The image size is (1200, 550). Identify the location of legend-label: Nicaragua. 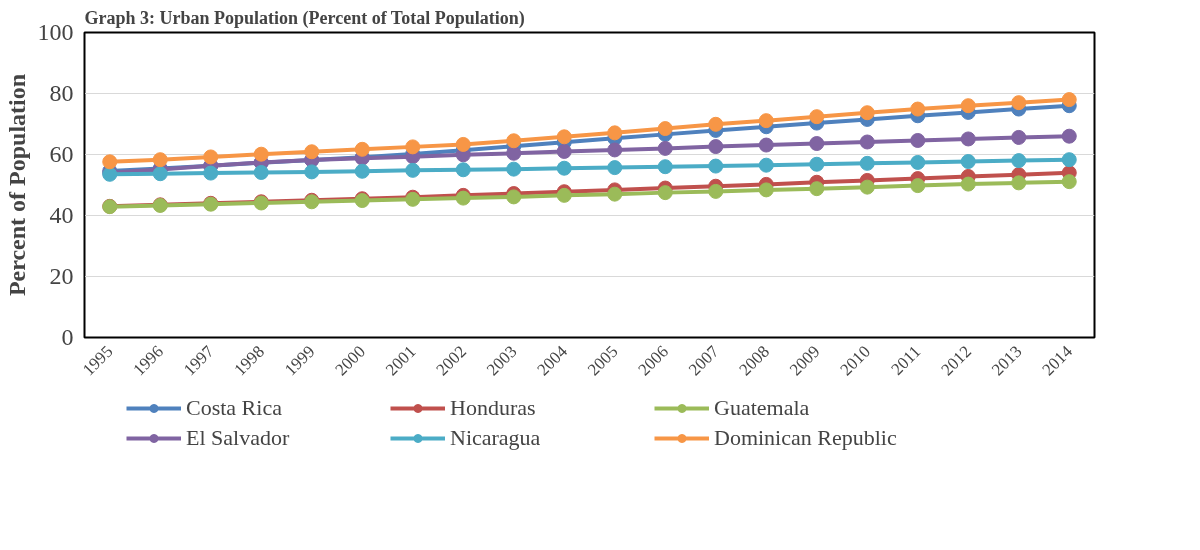
(496, 438).